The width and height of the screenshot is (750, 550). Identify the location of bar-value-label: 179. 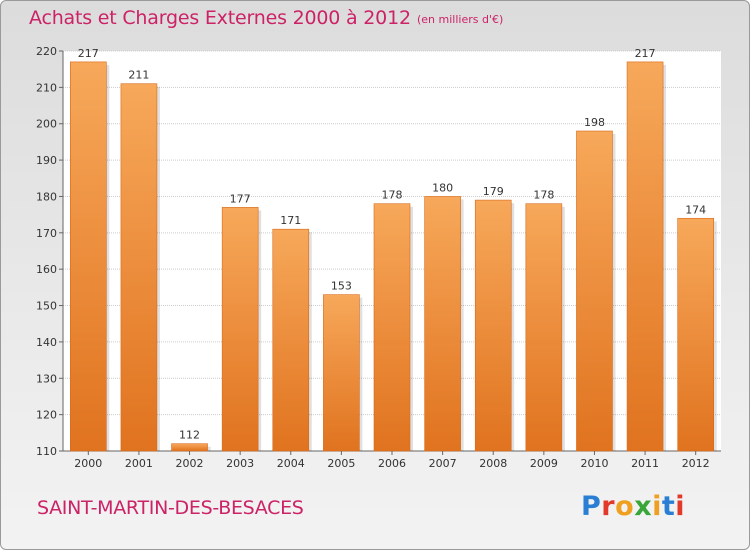
(493, 191).